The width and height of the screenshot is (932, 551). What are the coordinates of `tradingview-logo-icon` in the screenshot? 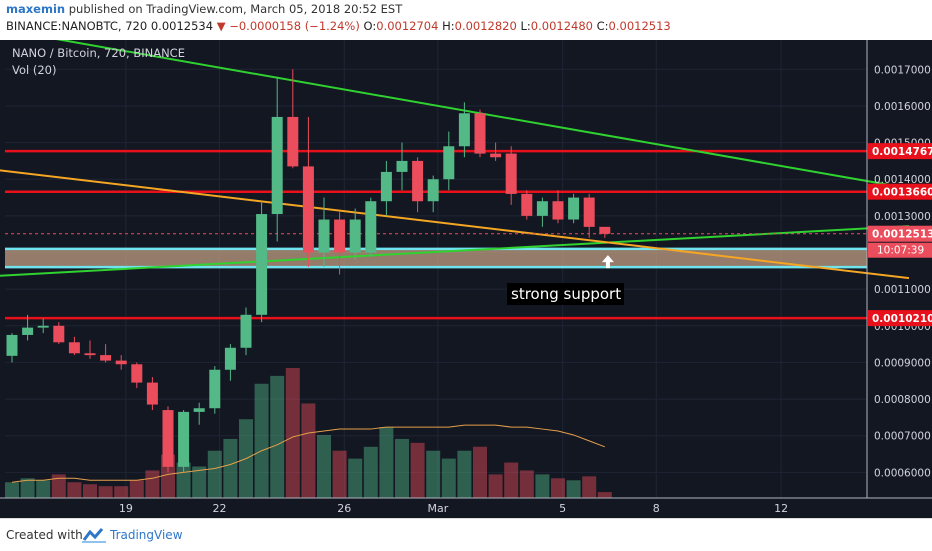 It's located at (94, 535).